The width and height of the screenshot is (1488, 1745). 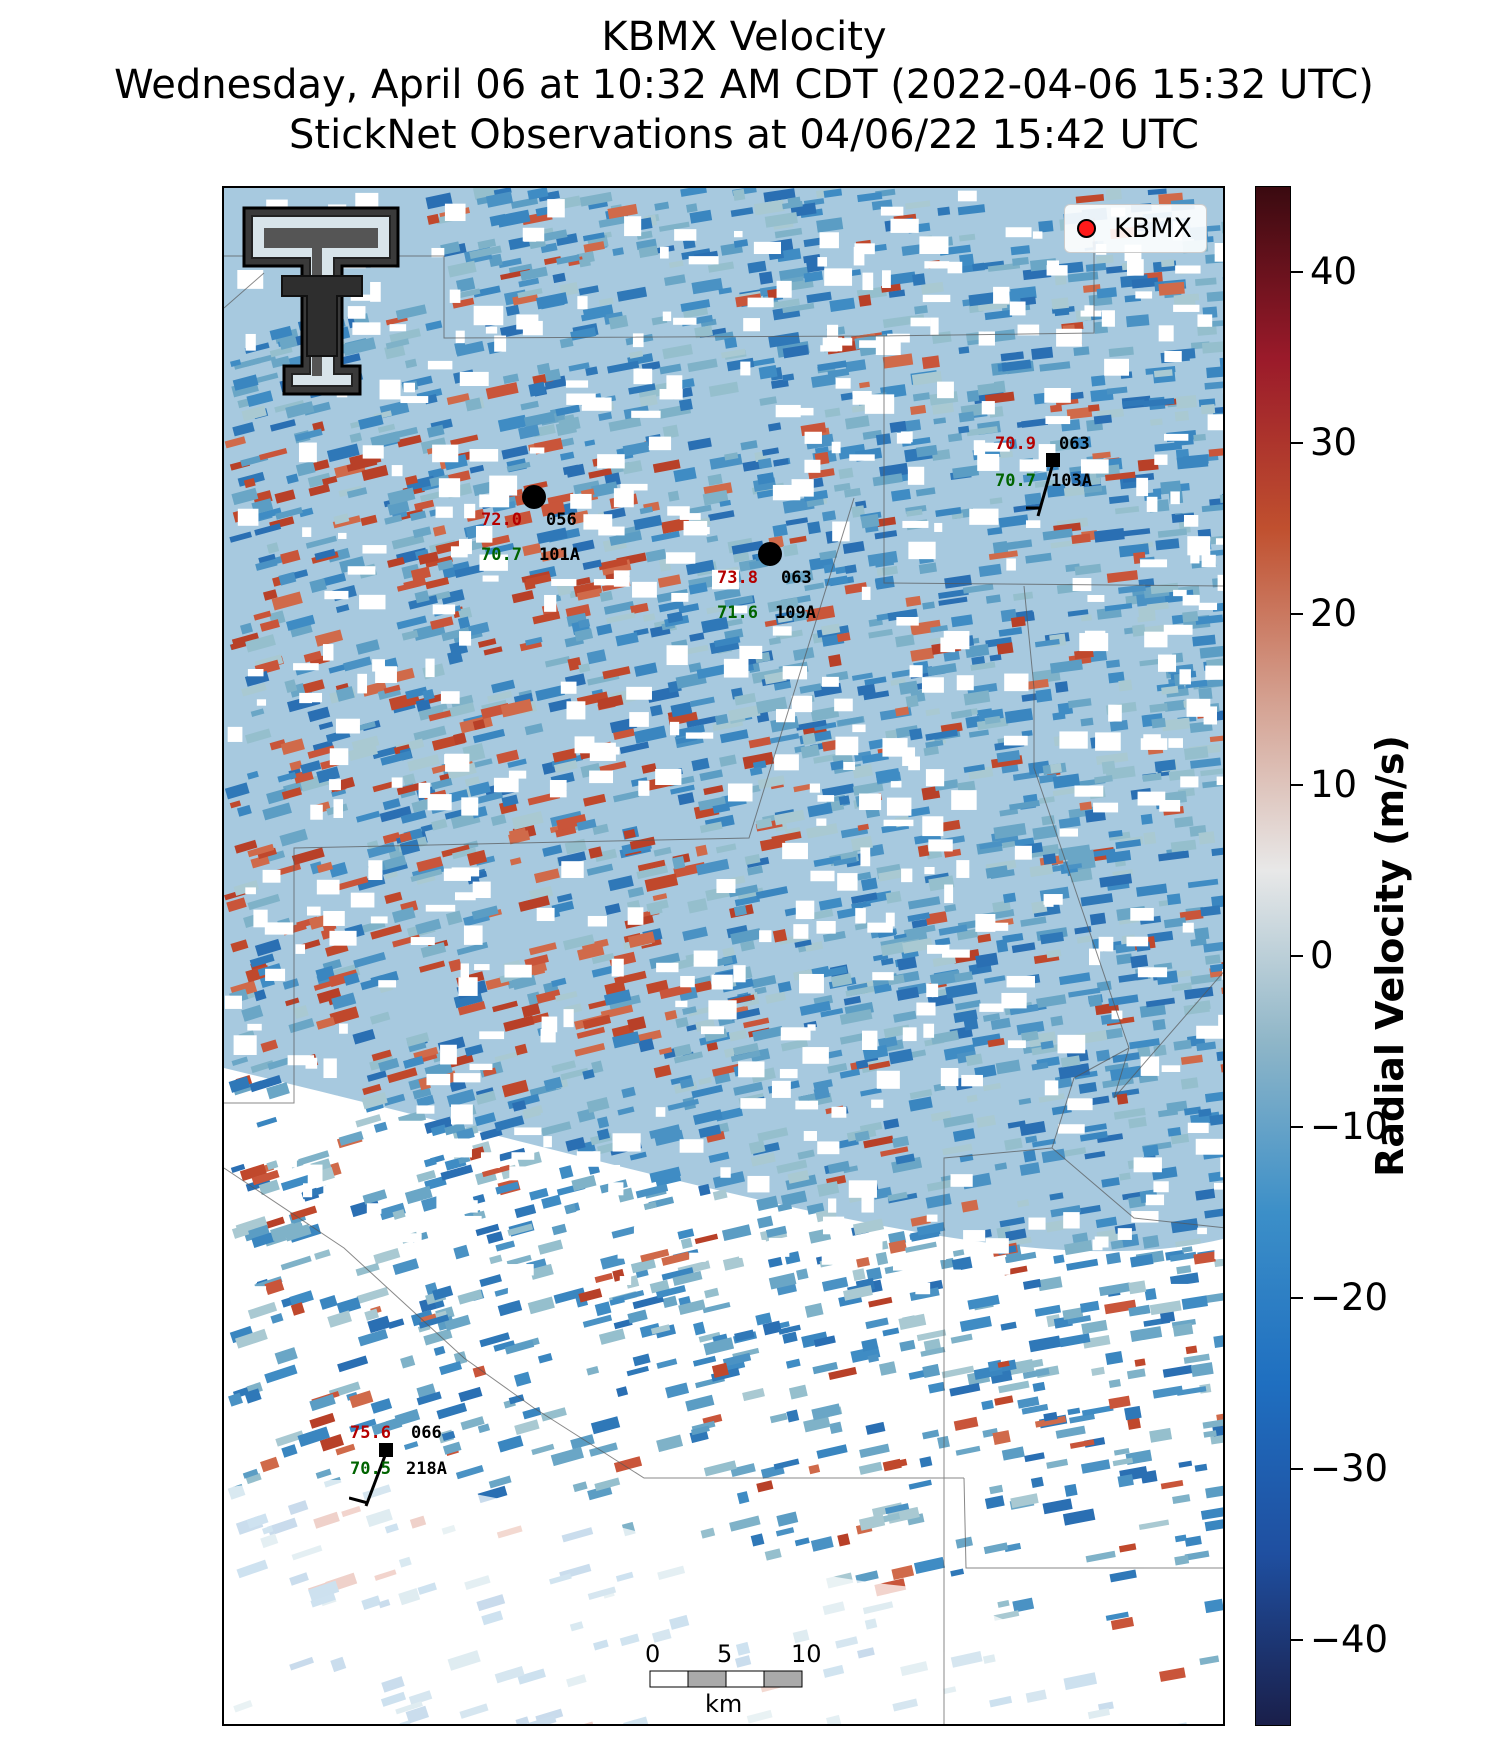 What do you see at coordinates (1334, 271) in the screenshot?
I see `colorbar-tick-label: 40` at bounding box center [1334, 271].